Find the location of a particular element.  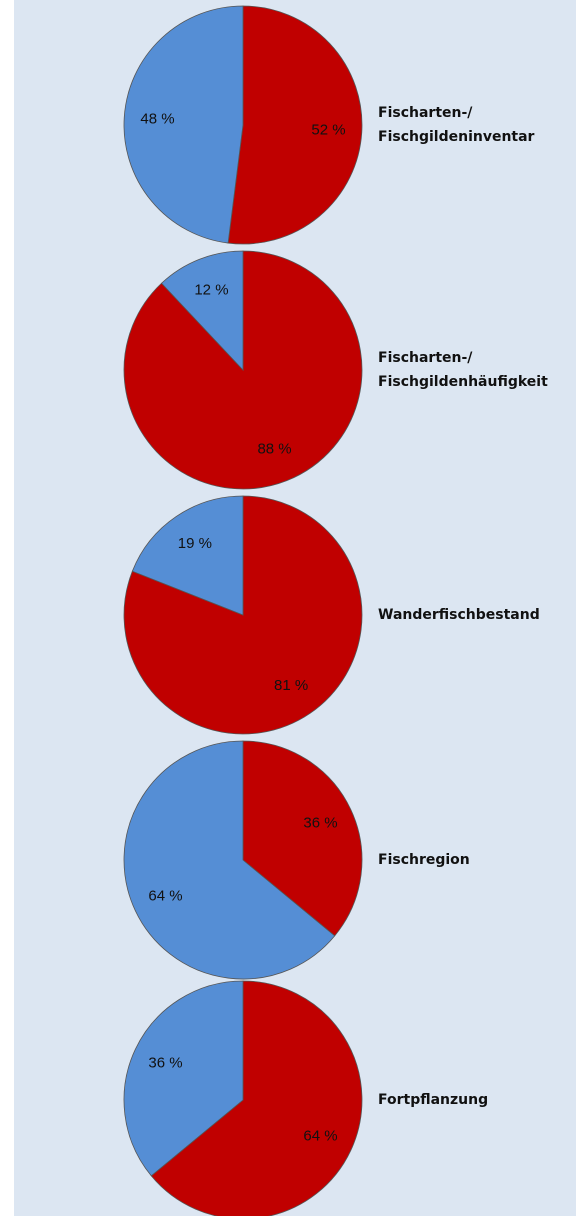

chart-title: Fischregion is located at coordinates (424, 860).